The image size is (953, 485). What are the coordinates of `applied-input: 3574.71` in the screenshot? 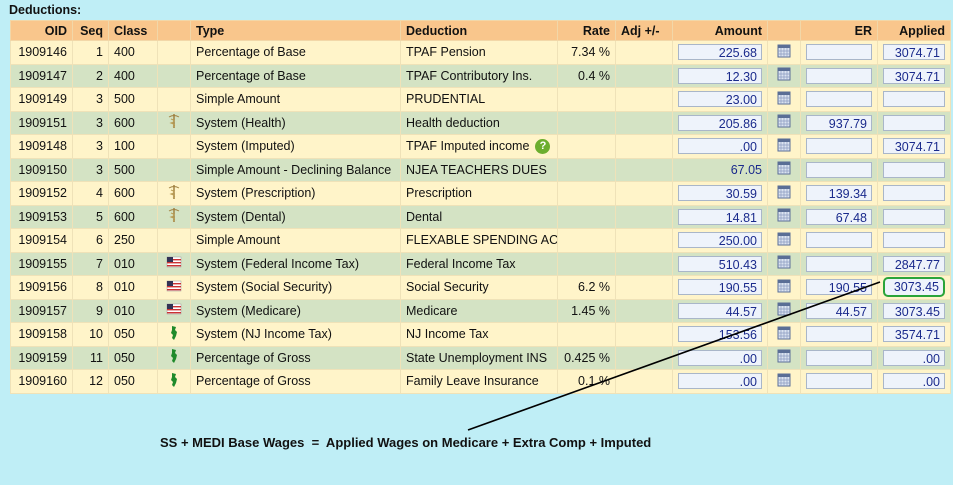 It's located at (914, 334).